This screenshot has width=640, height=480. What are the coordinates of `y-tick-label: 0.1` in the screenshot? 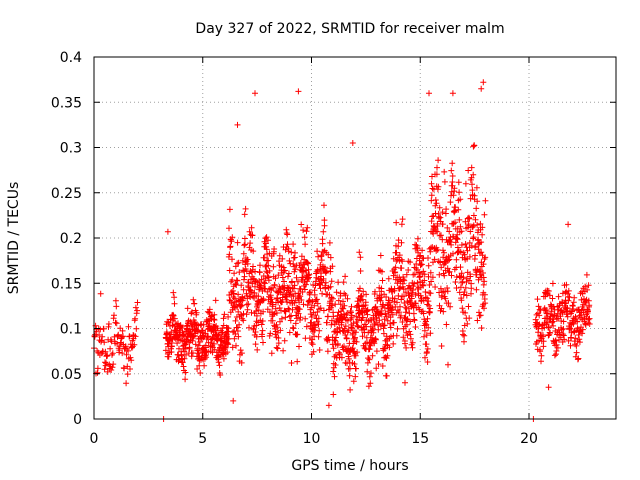 It's located at (71, 330).